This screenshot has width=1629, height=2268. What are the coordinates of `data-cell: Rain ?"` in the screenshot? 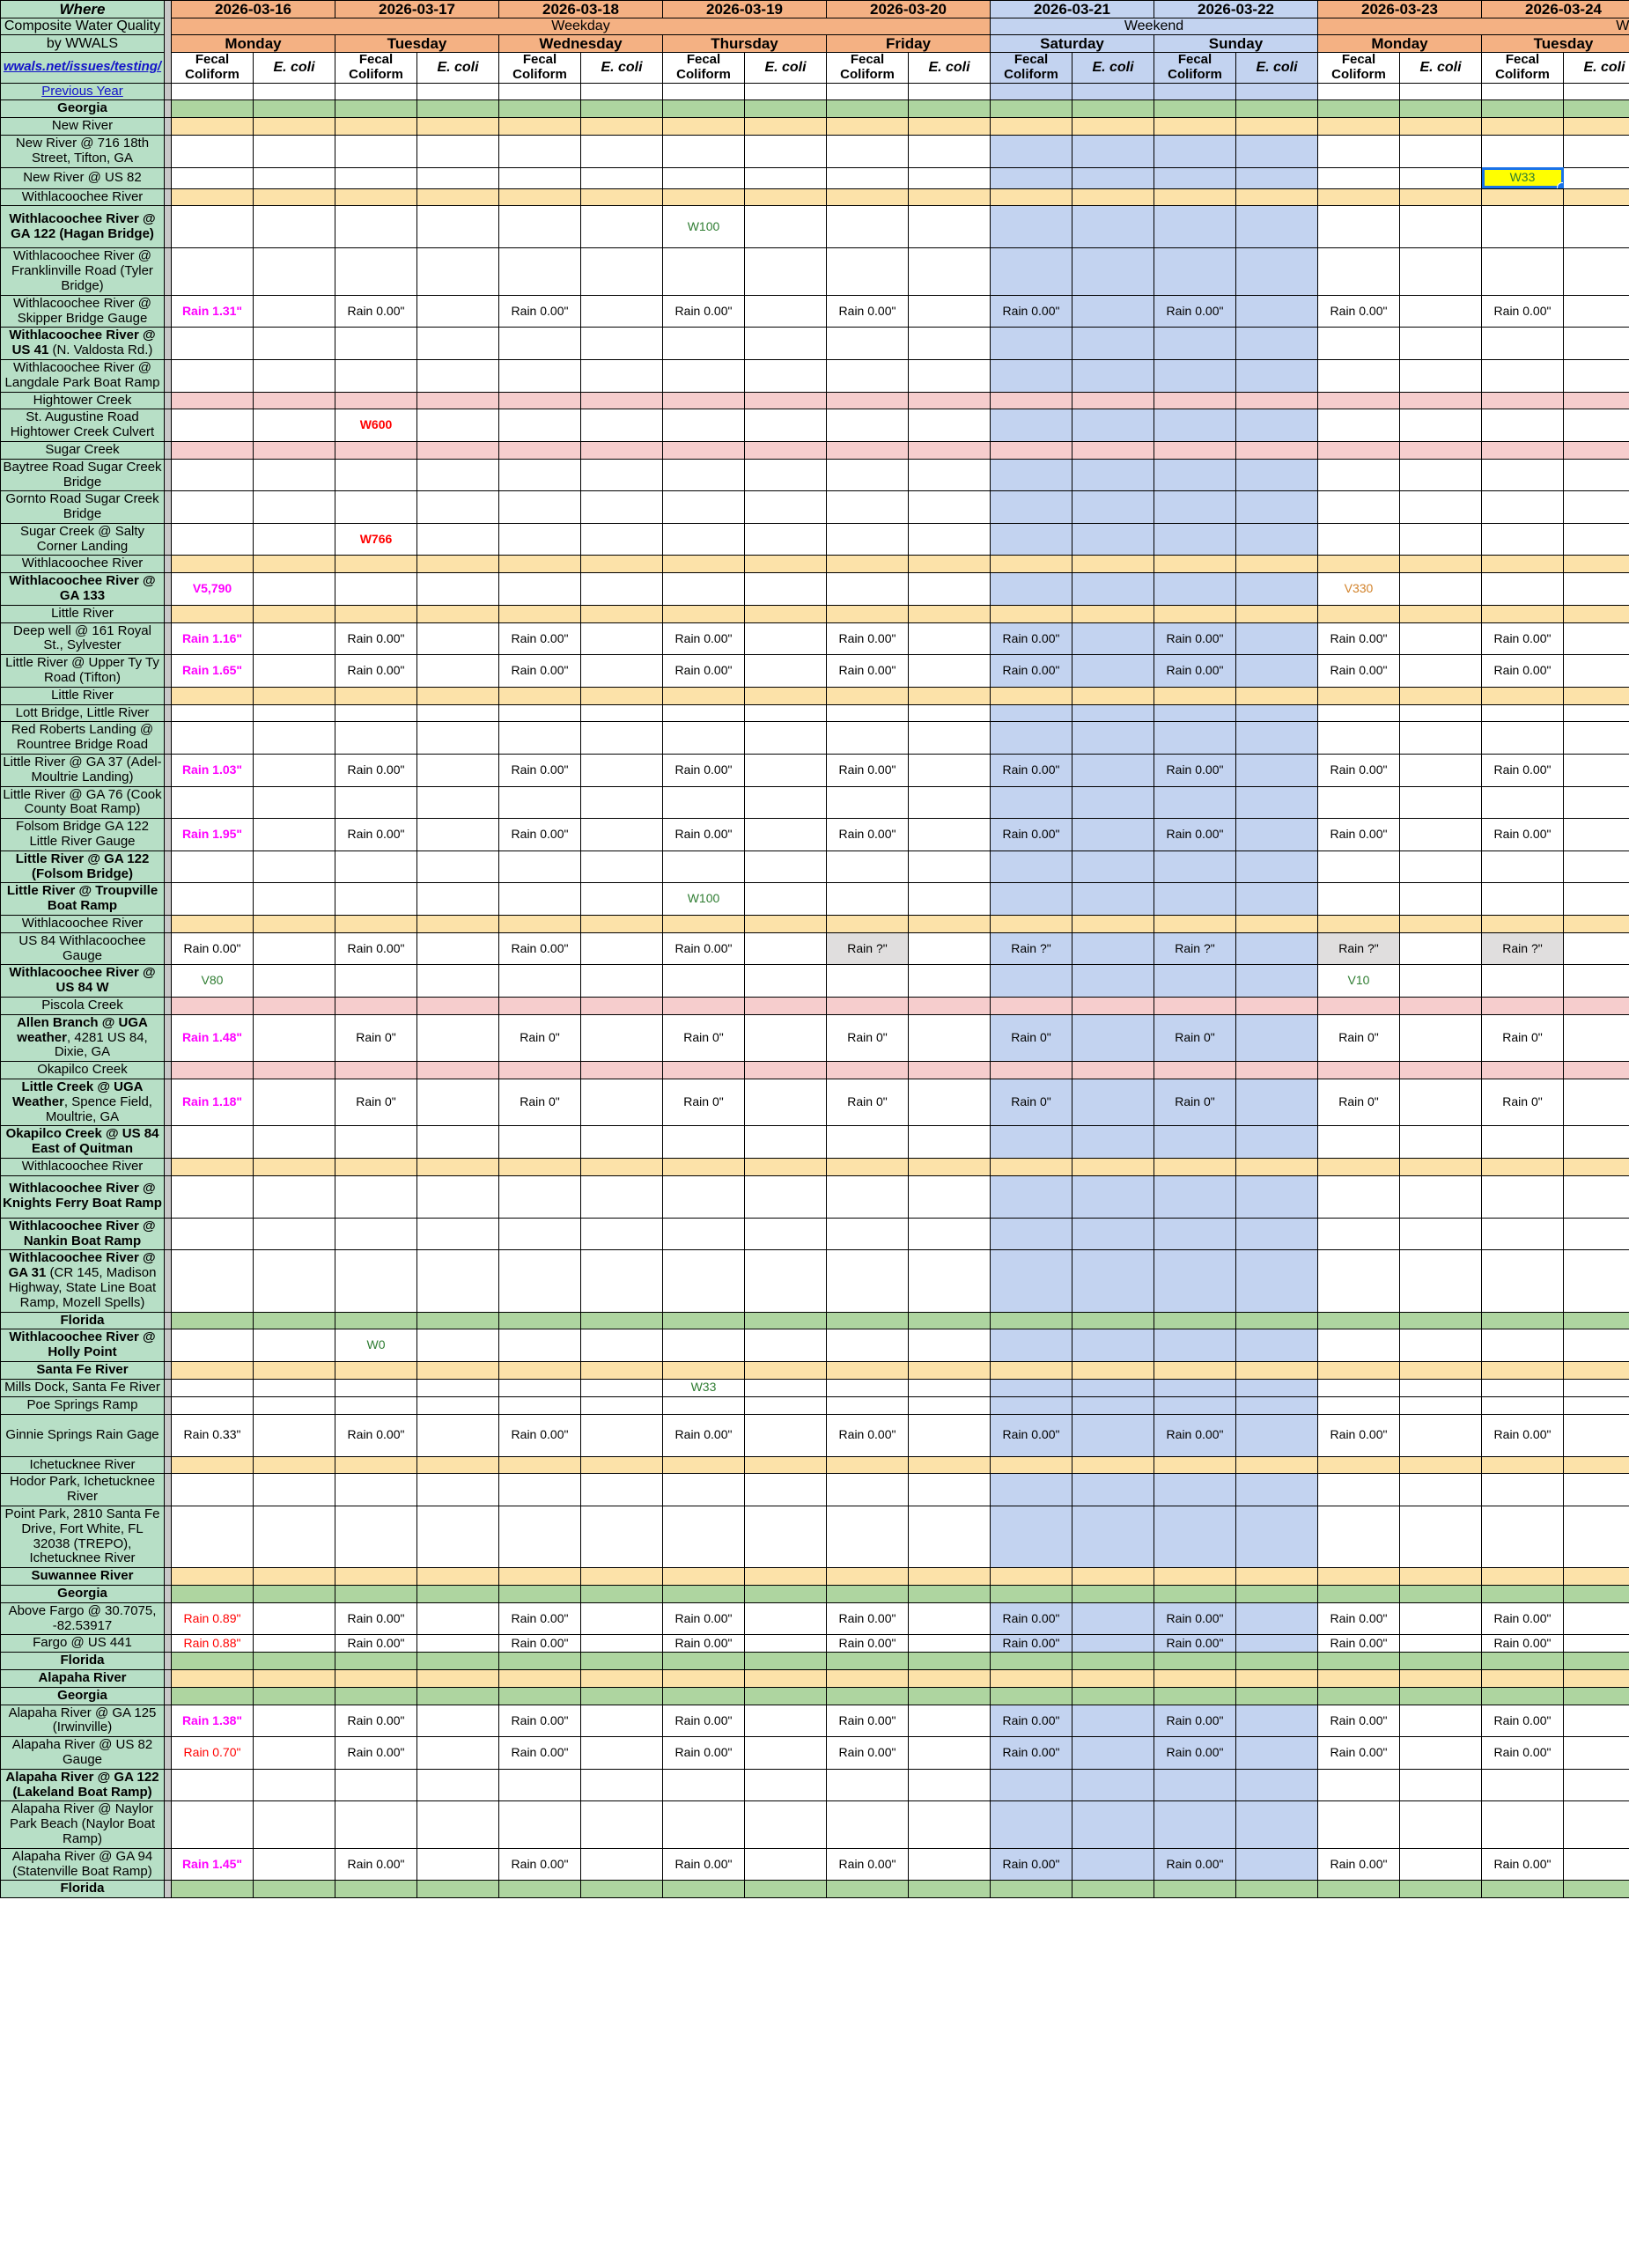 It's located at (1195, 949).